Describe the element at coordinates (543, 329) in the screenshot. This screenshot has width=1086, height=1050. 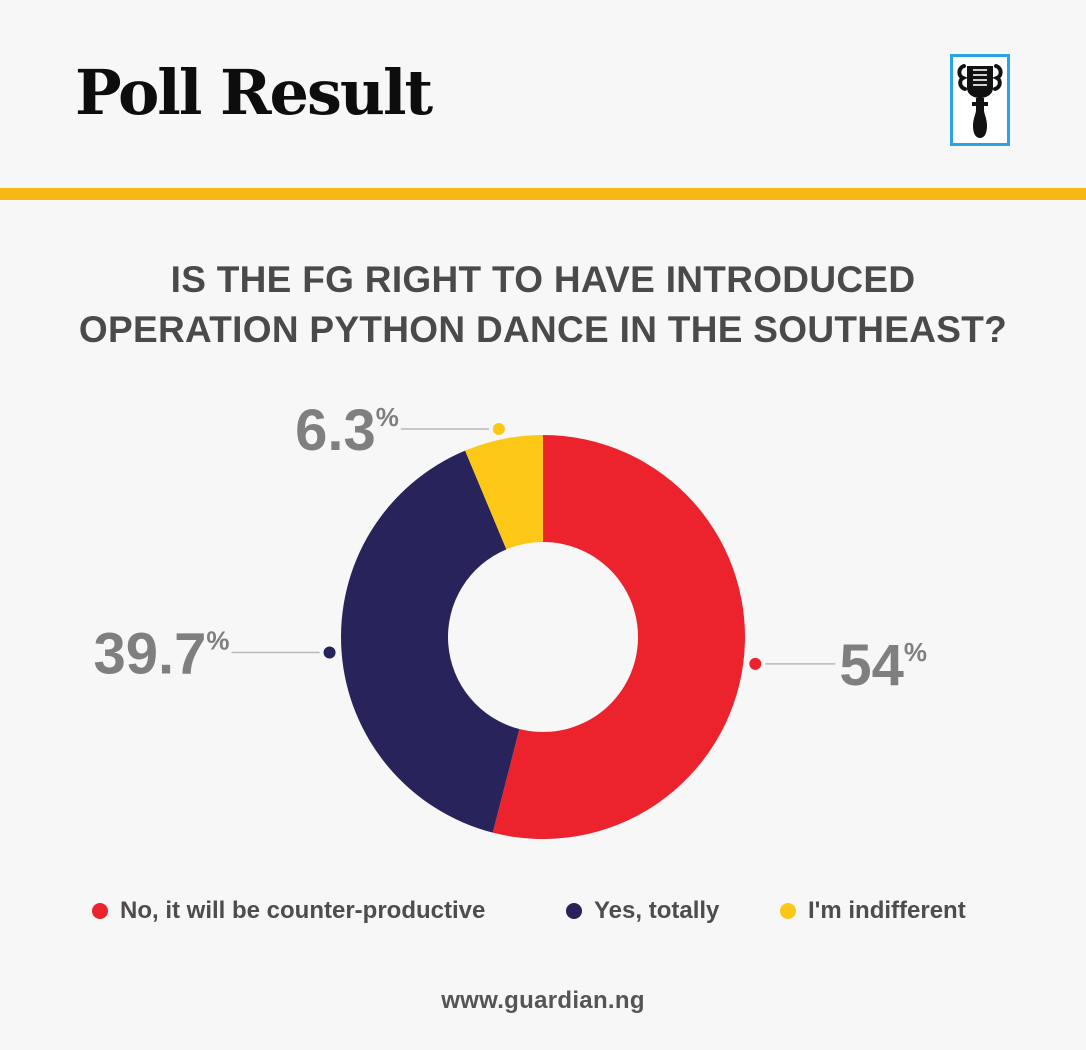
I see `poll-question-line-2: OPERATION PYTHON DANCE IN THE SOUTHEAST?` at that location.